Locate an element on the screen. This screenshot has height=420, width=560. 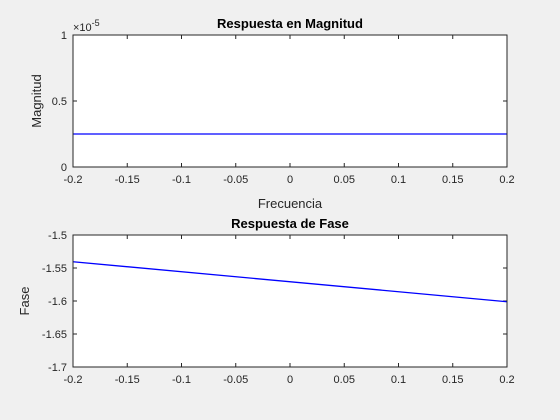
phase-x-tick-label: 0.2 is located at coordinates (506, 380).